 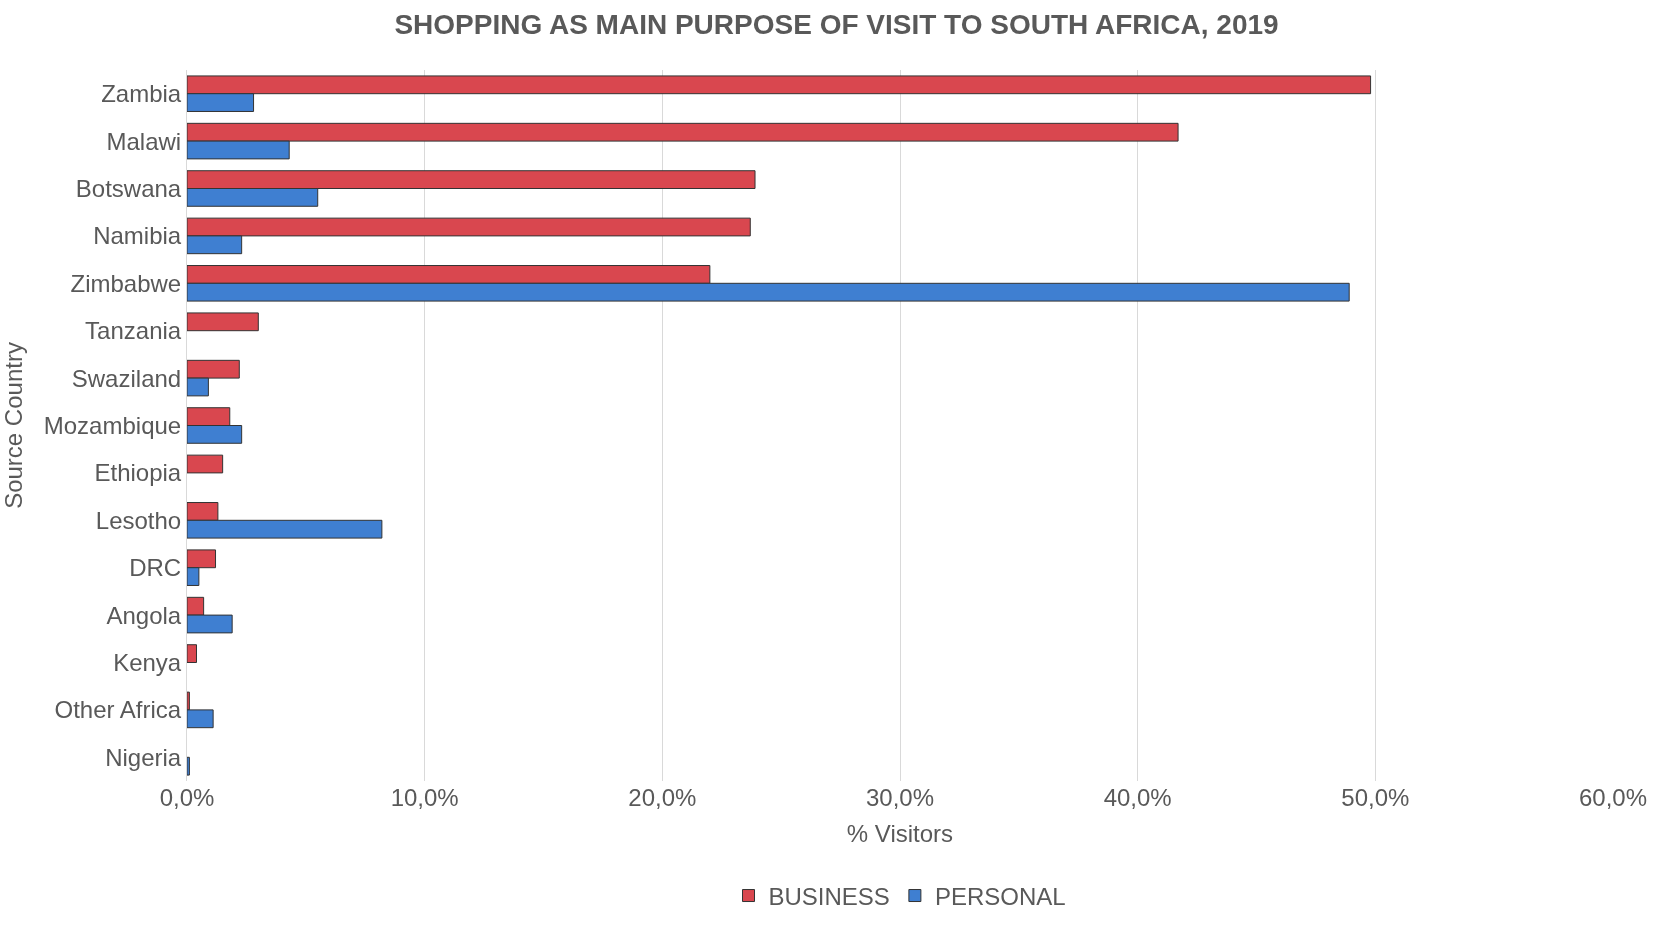 I want to click on y-tick-label: Zambia, so click(x=141, y=94).